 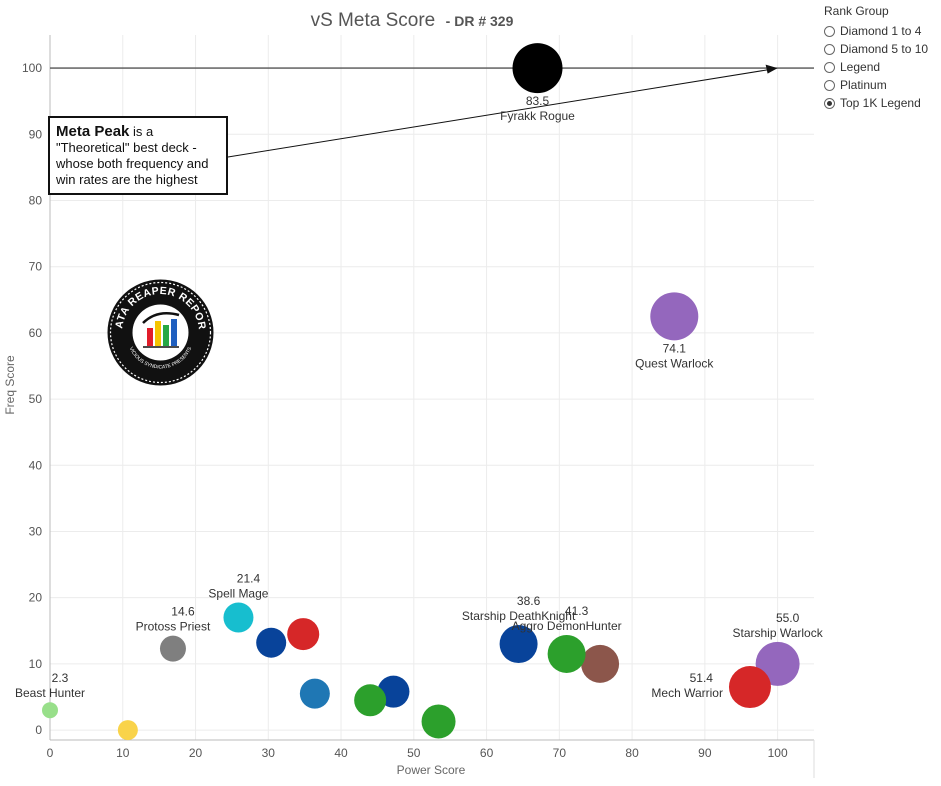 I want to click on data-name-label: Fyrakk Rogue, so click(x=537, y=116).